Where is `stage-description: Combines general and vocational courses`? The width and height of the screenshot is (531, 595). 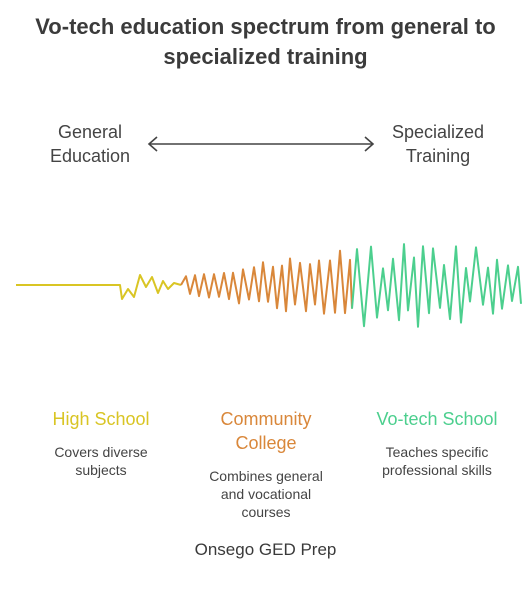
stage-description: Combines general and vocational courses is located at coordinates (266, 494).